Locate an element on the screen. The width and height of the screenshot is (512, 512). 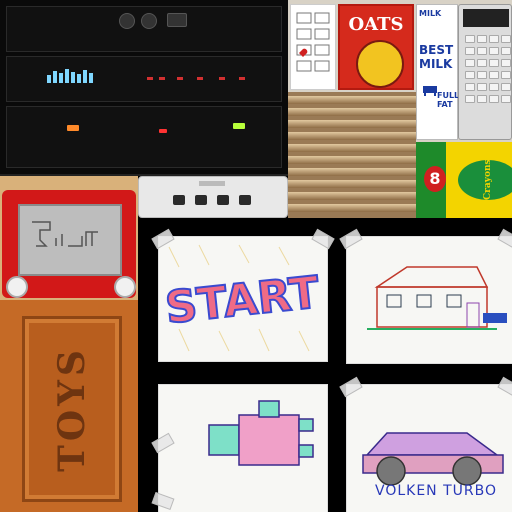
calculator is located at coordinates (485, 72).